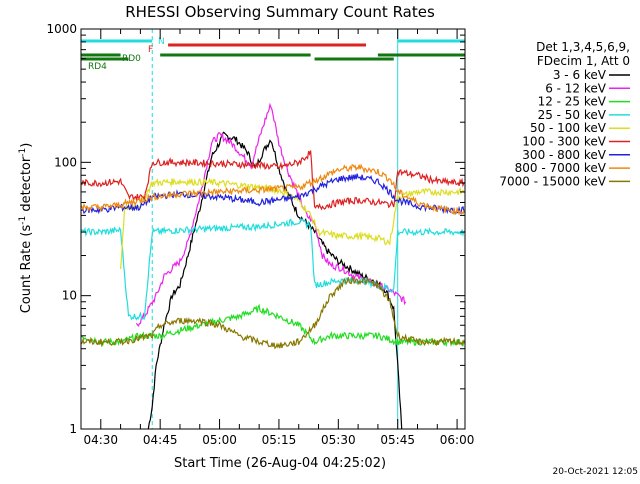 This screenshot has height=484, width=640. What do you see at coordinates (161, 42) in the screenshot?
I see `flag-label: N` at bounding box center [161, 42].